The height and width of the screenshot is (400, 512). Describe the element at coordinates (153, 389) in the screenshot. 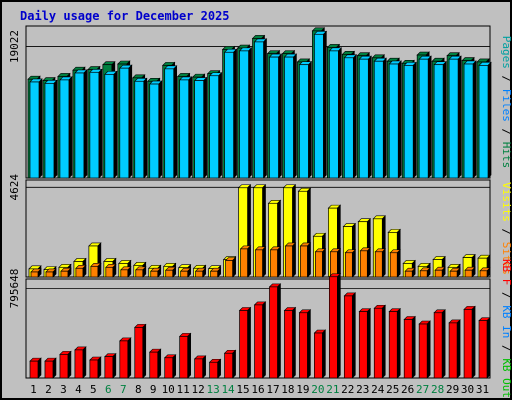

I see `x-tick-9: 9` at that location.